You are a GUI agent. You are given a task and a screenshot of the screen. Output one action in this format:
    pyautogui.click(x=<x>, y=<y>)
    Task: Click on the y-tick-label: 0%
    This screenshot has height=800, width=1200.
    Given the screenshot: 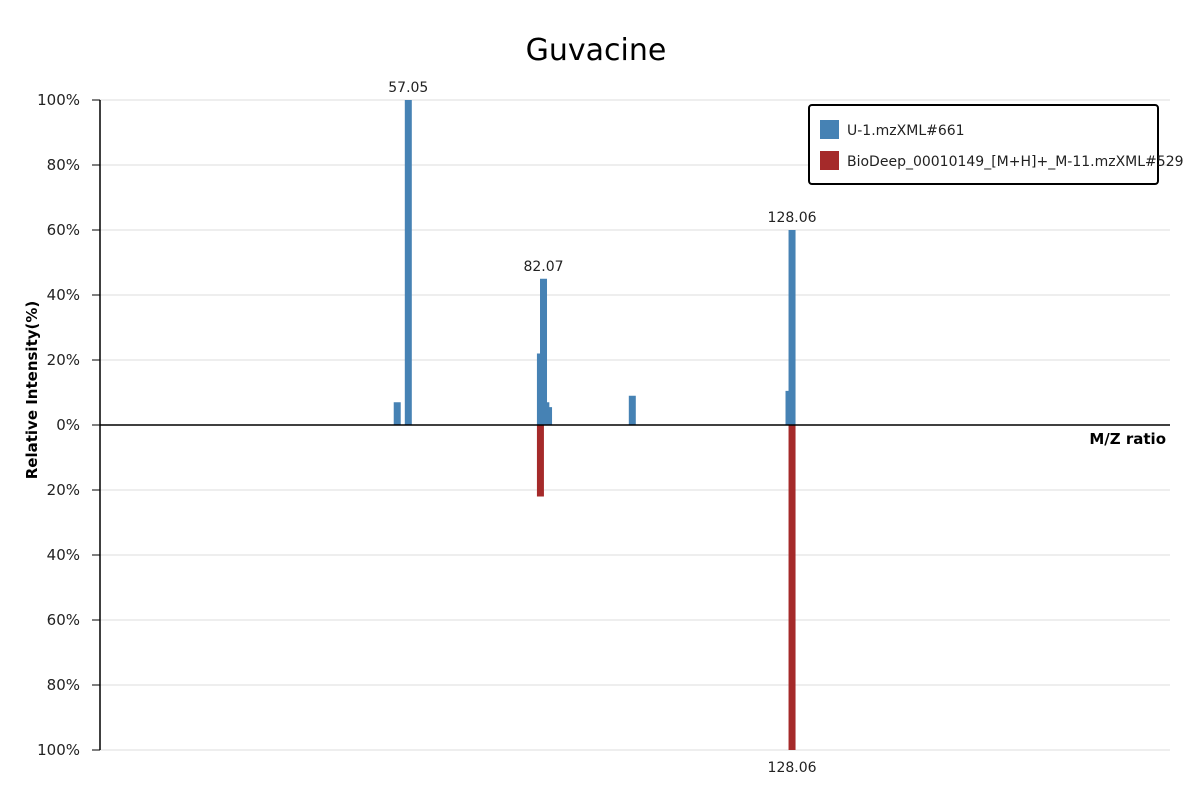 What is the action you would take?
    pyautogui.click(x=68, y=425)
    